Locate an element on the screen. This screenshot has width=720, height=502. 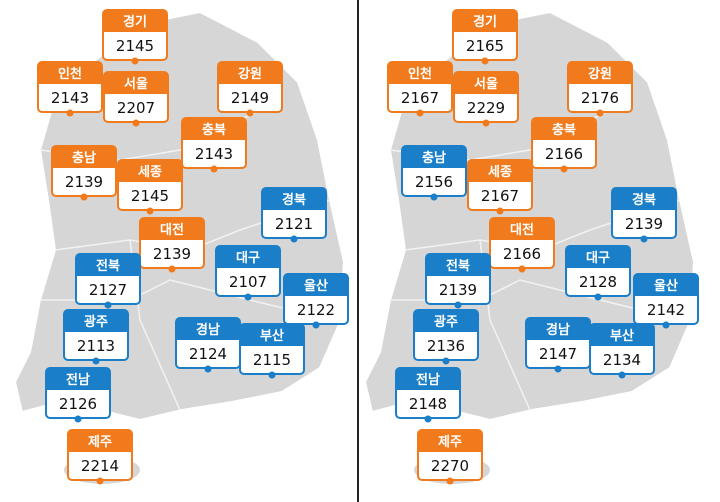
region-name: 경북 is located at coordinates (294, 200).